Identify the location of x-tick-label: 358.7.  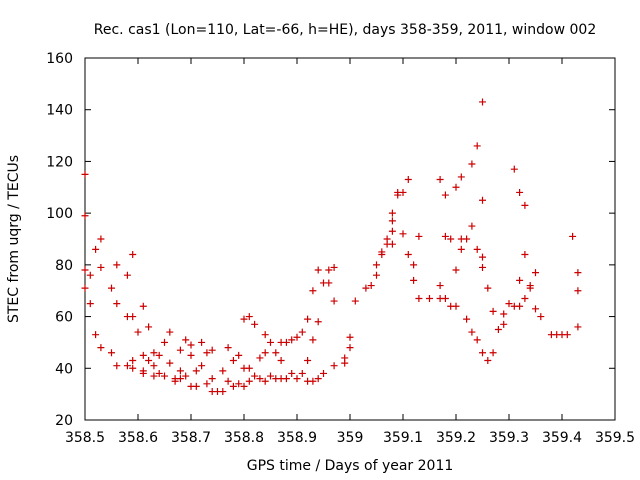
(191, 438).